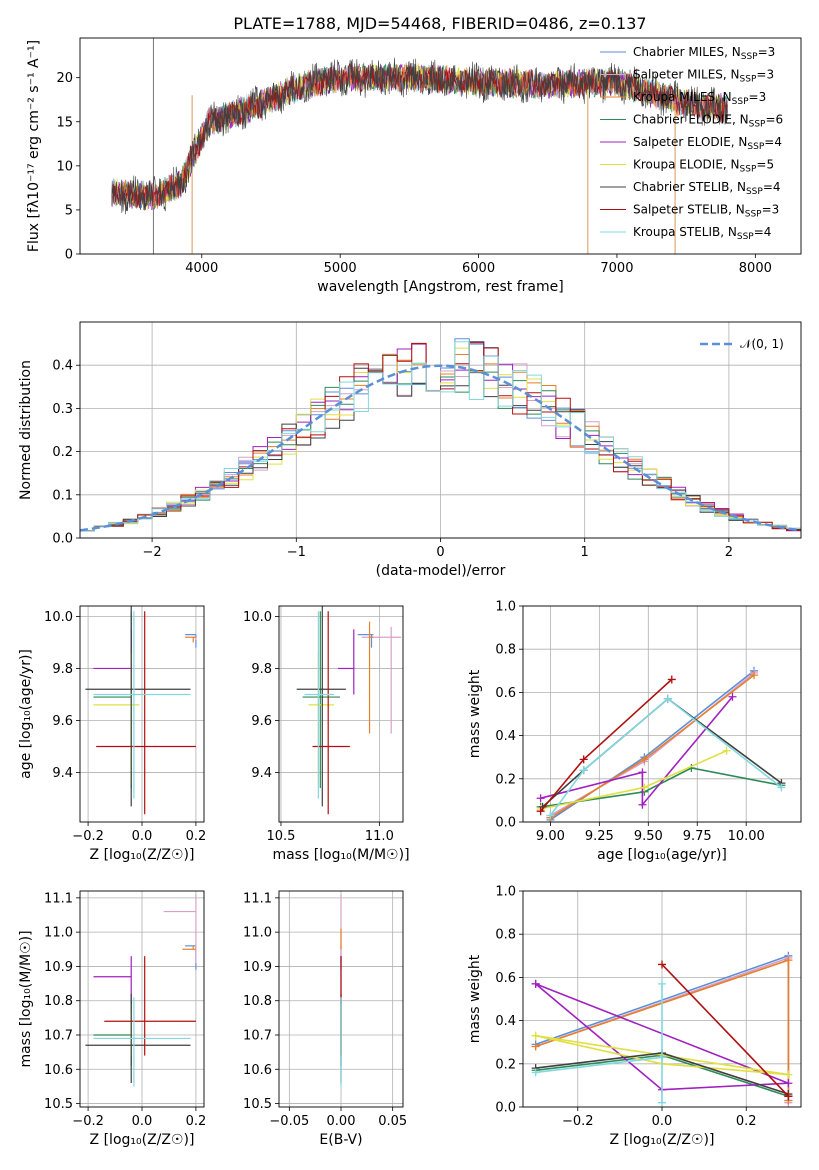 This screenshot has width=819, height=1170. Describe the element at coordinates (26, 430) in the screenshot. I see `y-axis-label: Normed distribution` at that location.